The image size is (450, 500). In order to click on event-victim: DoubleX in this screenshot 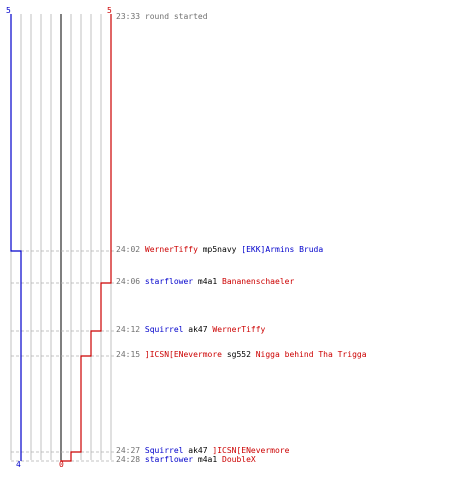, I will do `click(239, 459)`.